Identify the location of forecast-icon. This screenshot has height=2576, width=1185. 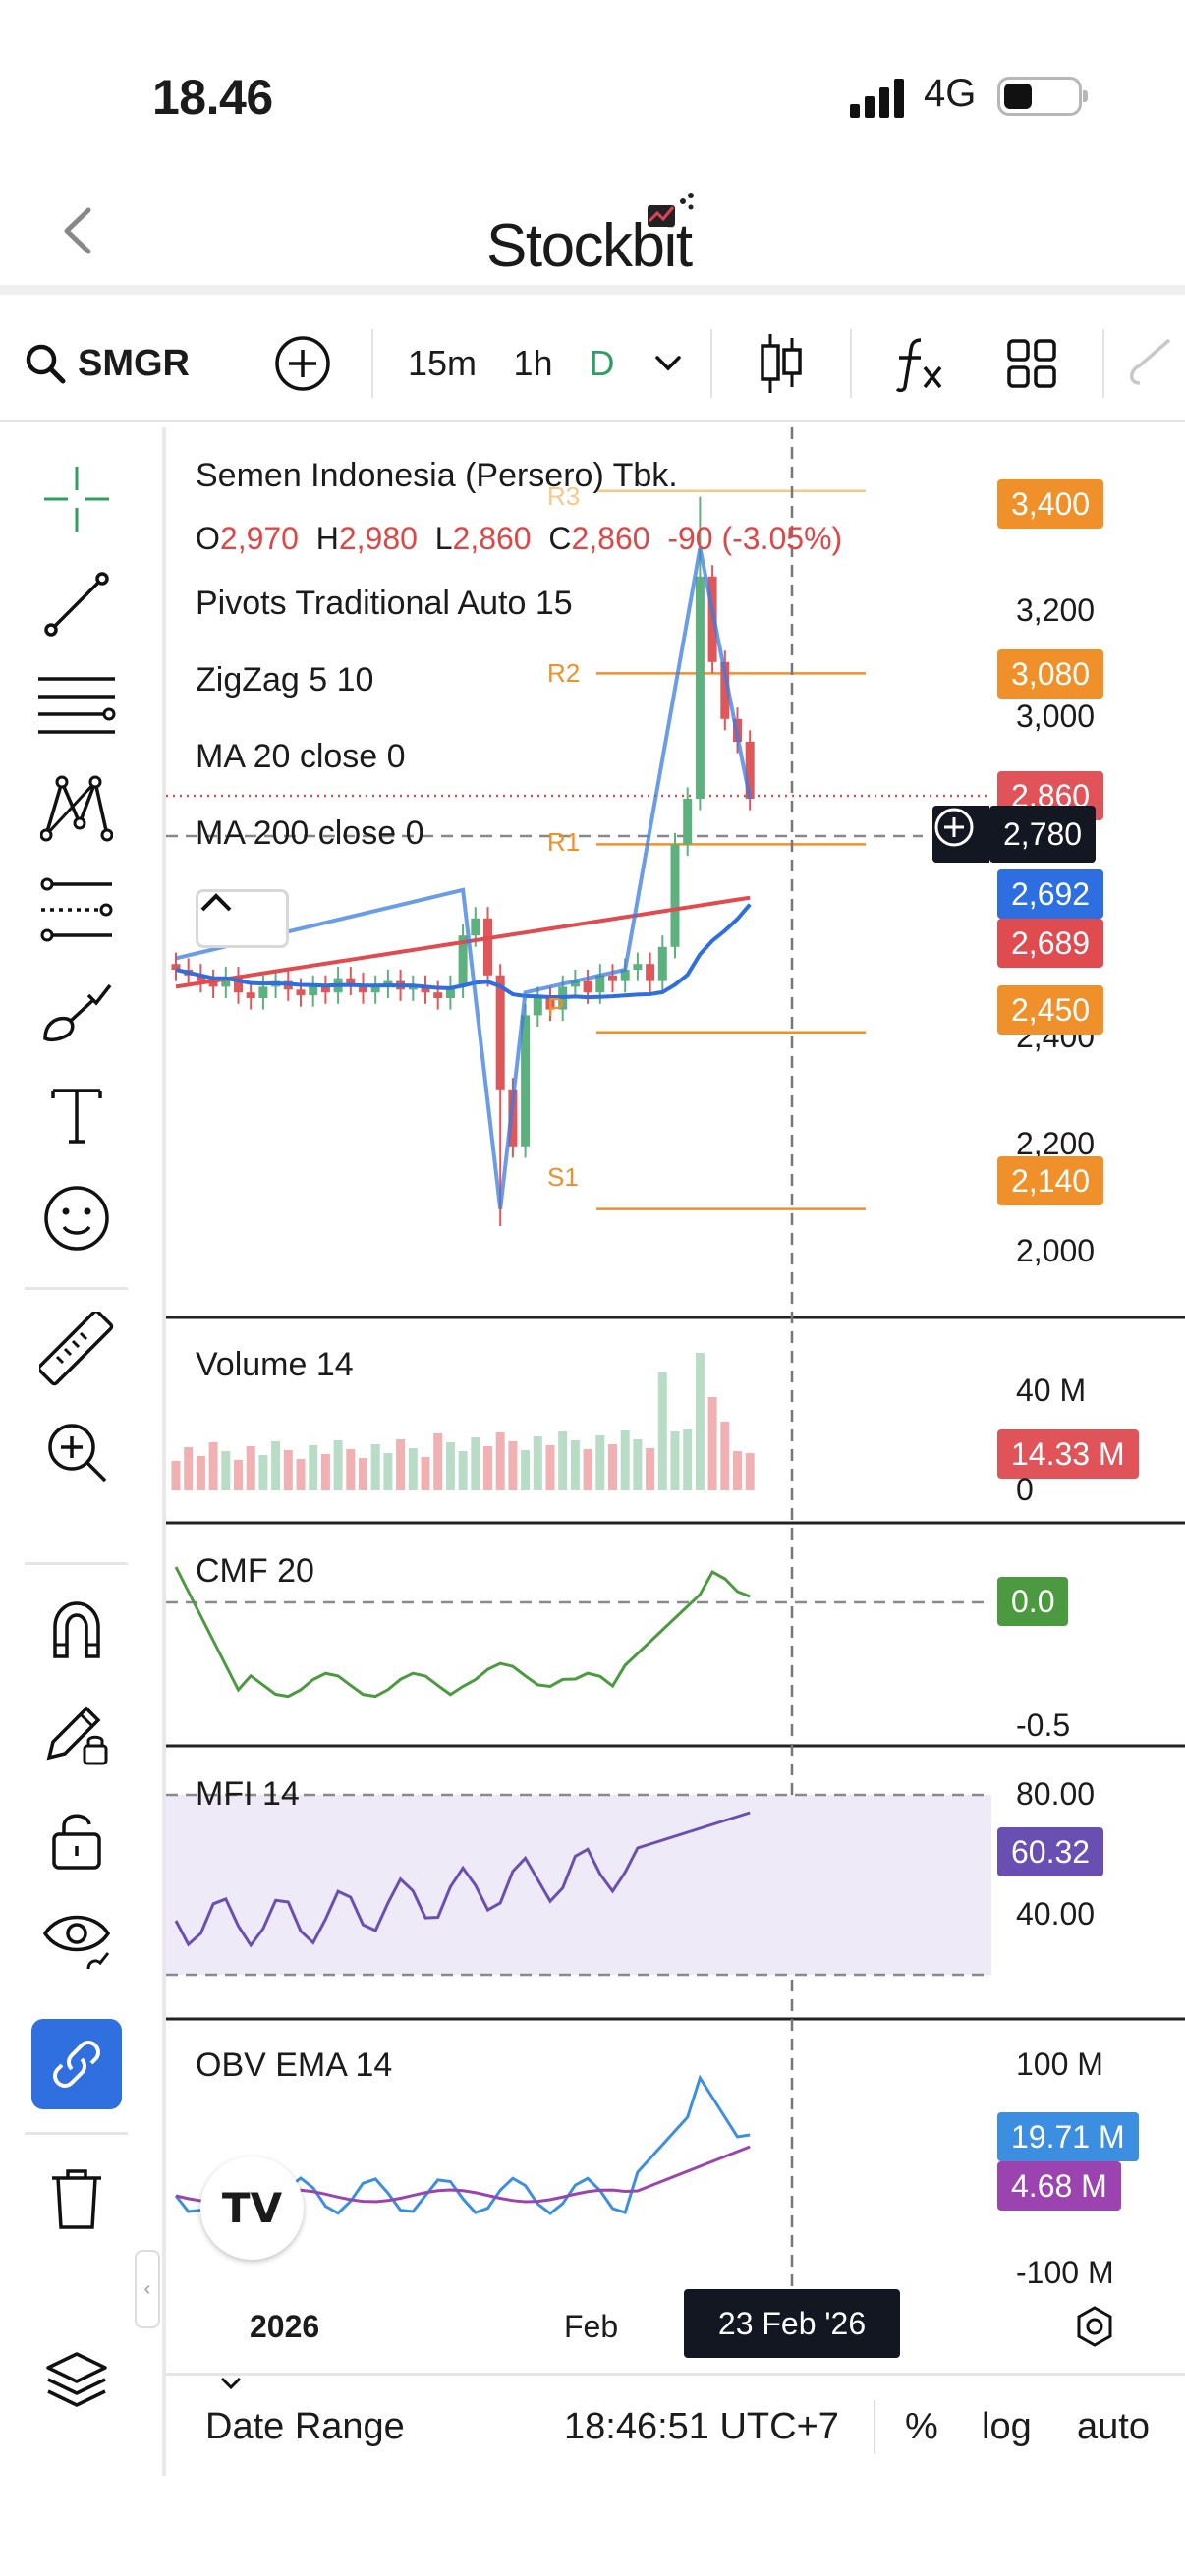
(76, 909).